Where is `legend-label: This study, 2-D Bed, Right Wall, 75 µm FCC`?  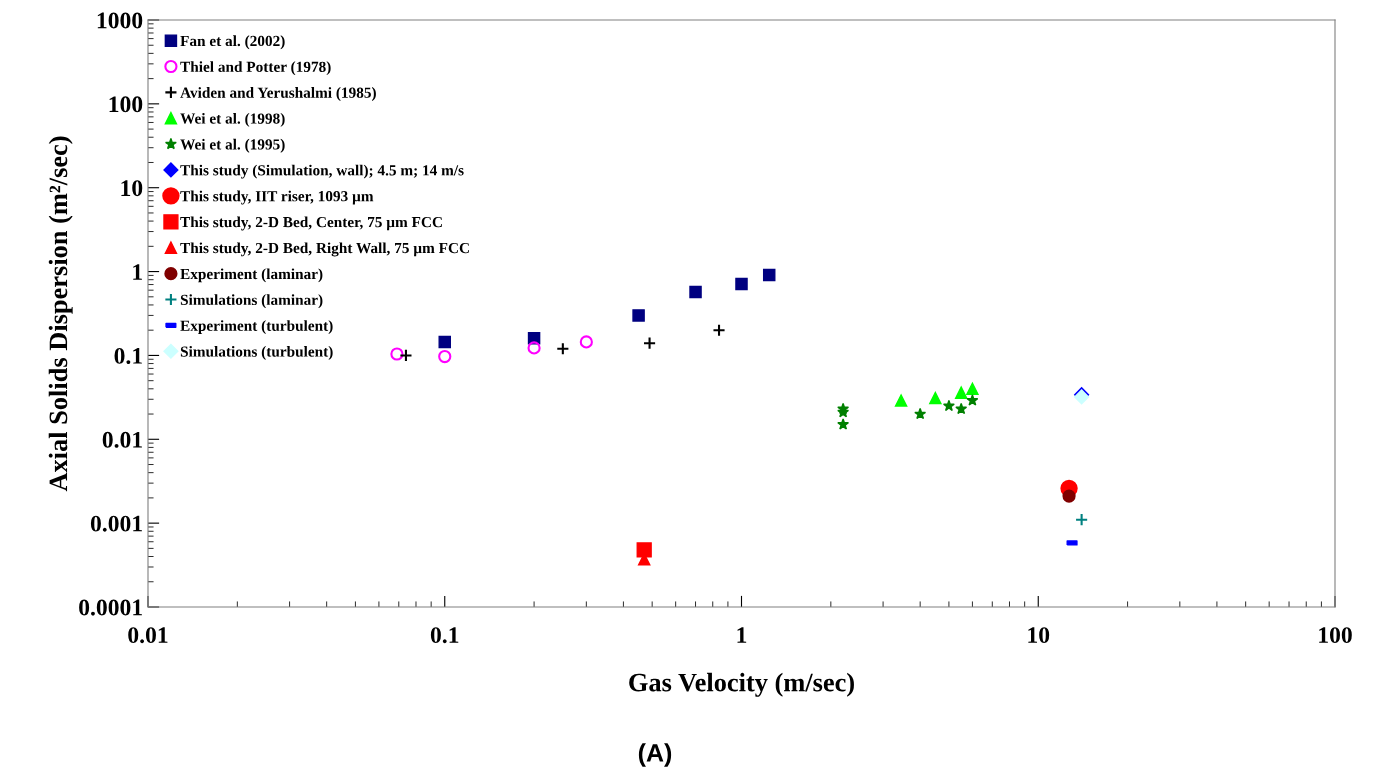
legend-label: This study, 2-D Bed, Right Wall, 75 µm FCC is located at coordinates (324, 249).